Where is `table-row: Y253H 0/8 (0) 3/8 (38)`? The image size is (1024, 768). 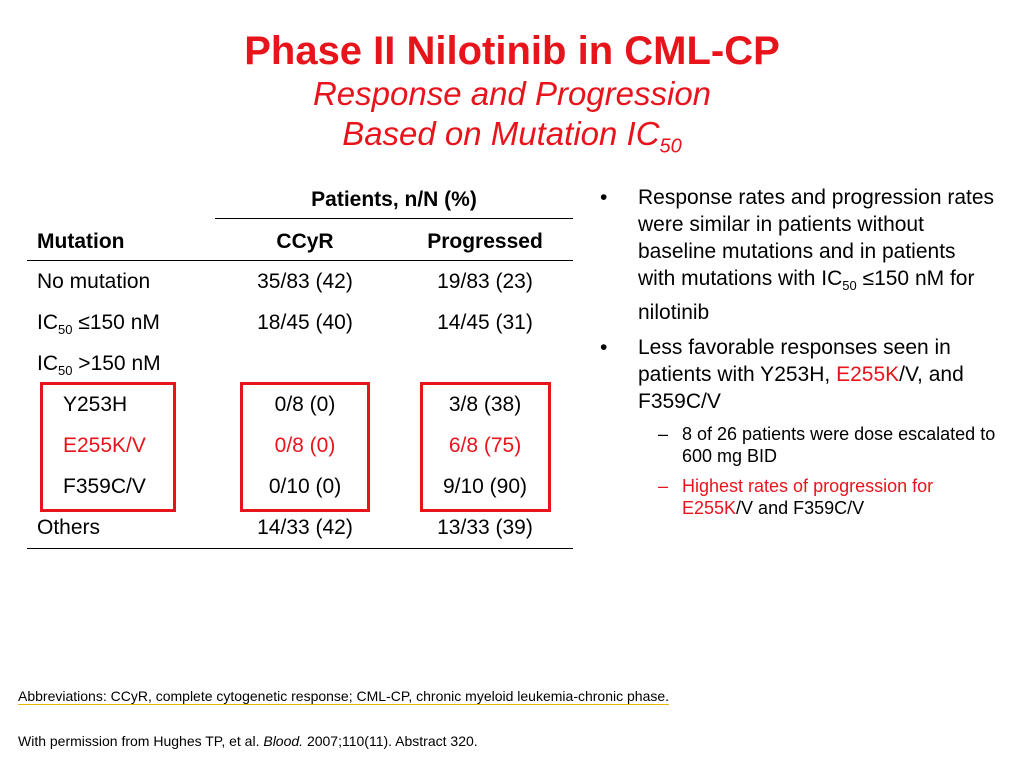
table-row: Y253H 0/8 (0) 3/8 (38) is located at coordinates (300, 405).